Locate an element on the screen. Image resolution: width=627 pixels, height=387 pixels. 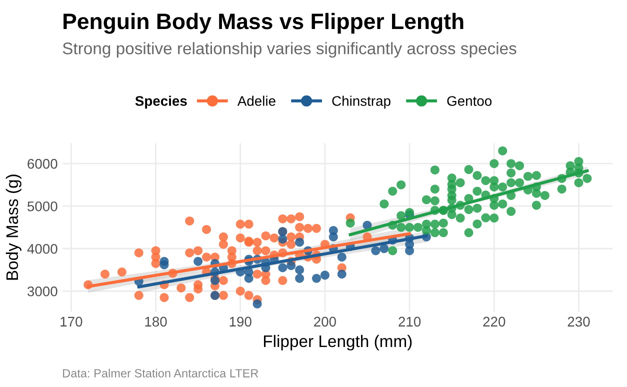
x-tick-label: 230 is located at coordinates (579, 321).